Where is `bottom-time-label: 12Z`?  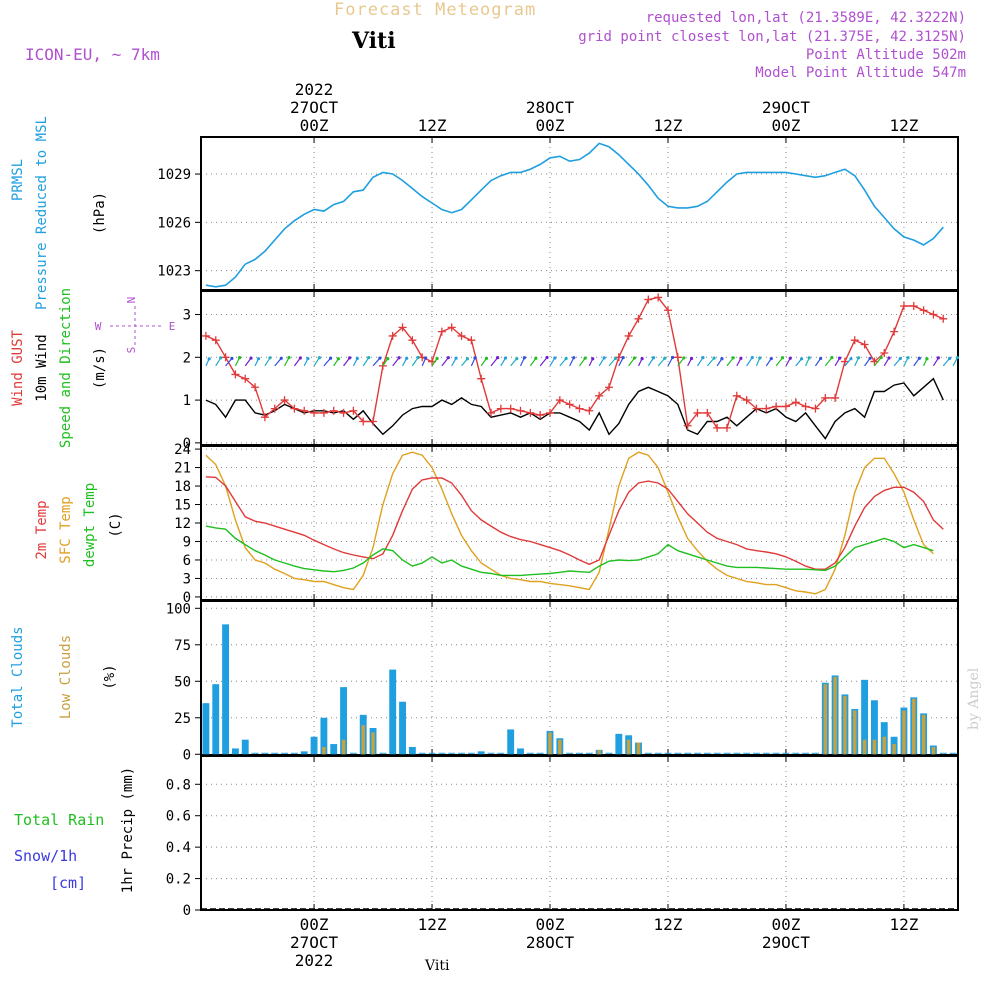
bottom-time-label: 12Z is located at coordinates (903, 924).